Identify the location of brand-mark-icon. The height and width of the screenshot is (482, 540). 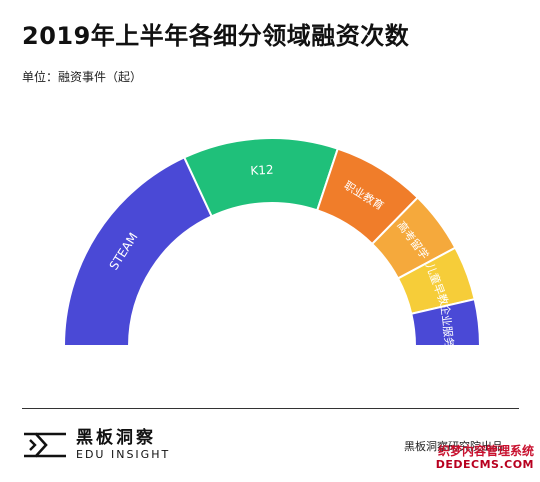
(45, 445).